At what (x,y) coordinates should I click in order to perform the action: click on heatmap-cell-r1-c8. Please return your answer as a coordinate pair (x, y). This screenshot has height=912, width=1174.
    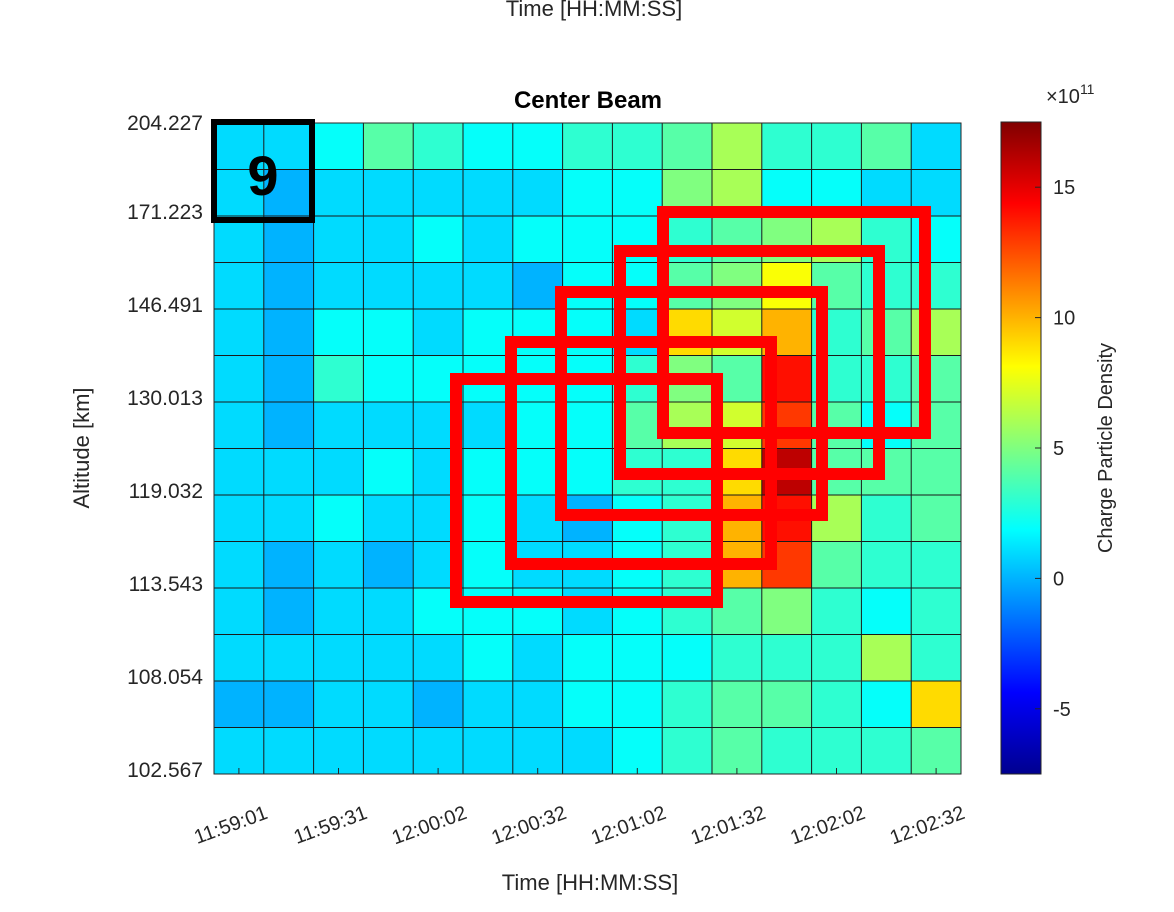
    Looking at the image, I should click on (637, 193).